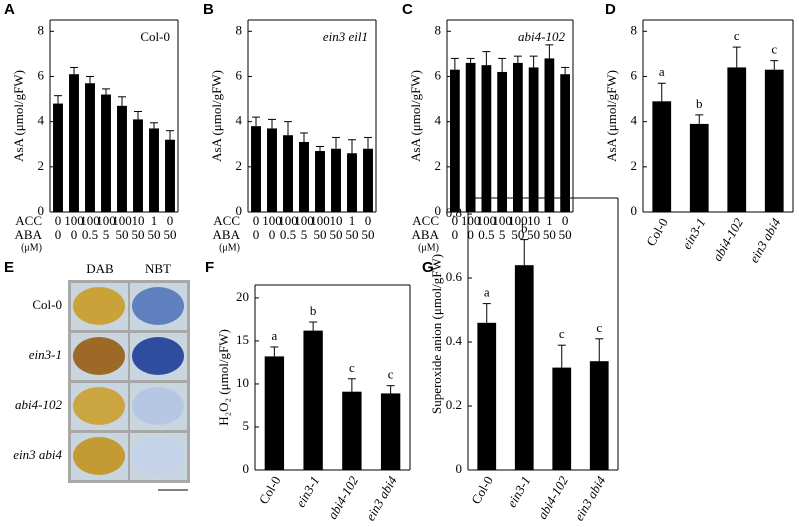  Describe the element at coordinates (223, 377) in the screenshot. I see `y-axis-label: H₂O₂ (μmol/gFW)` at that location.